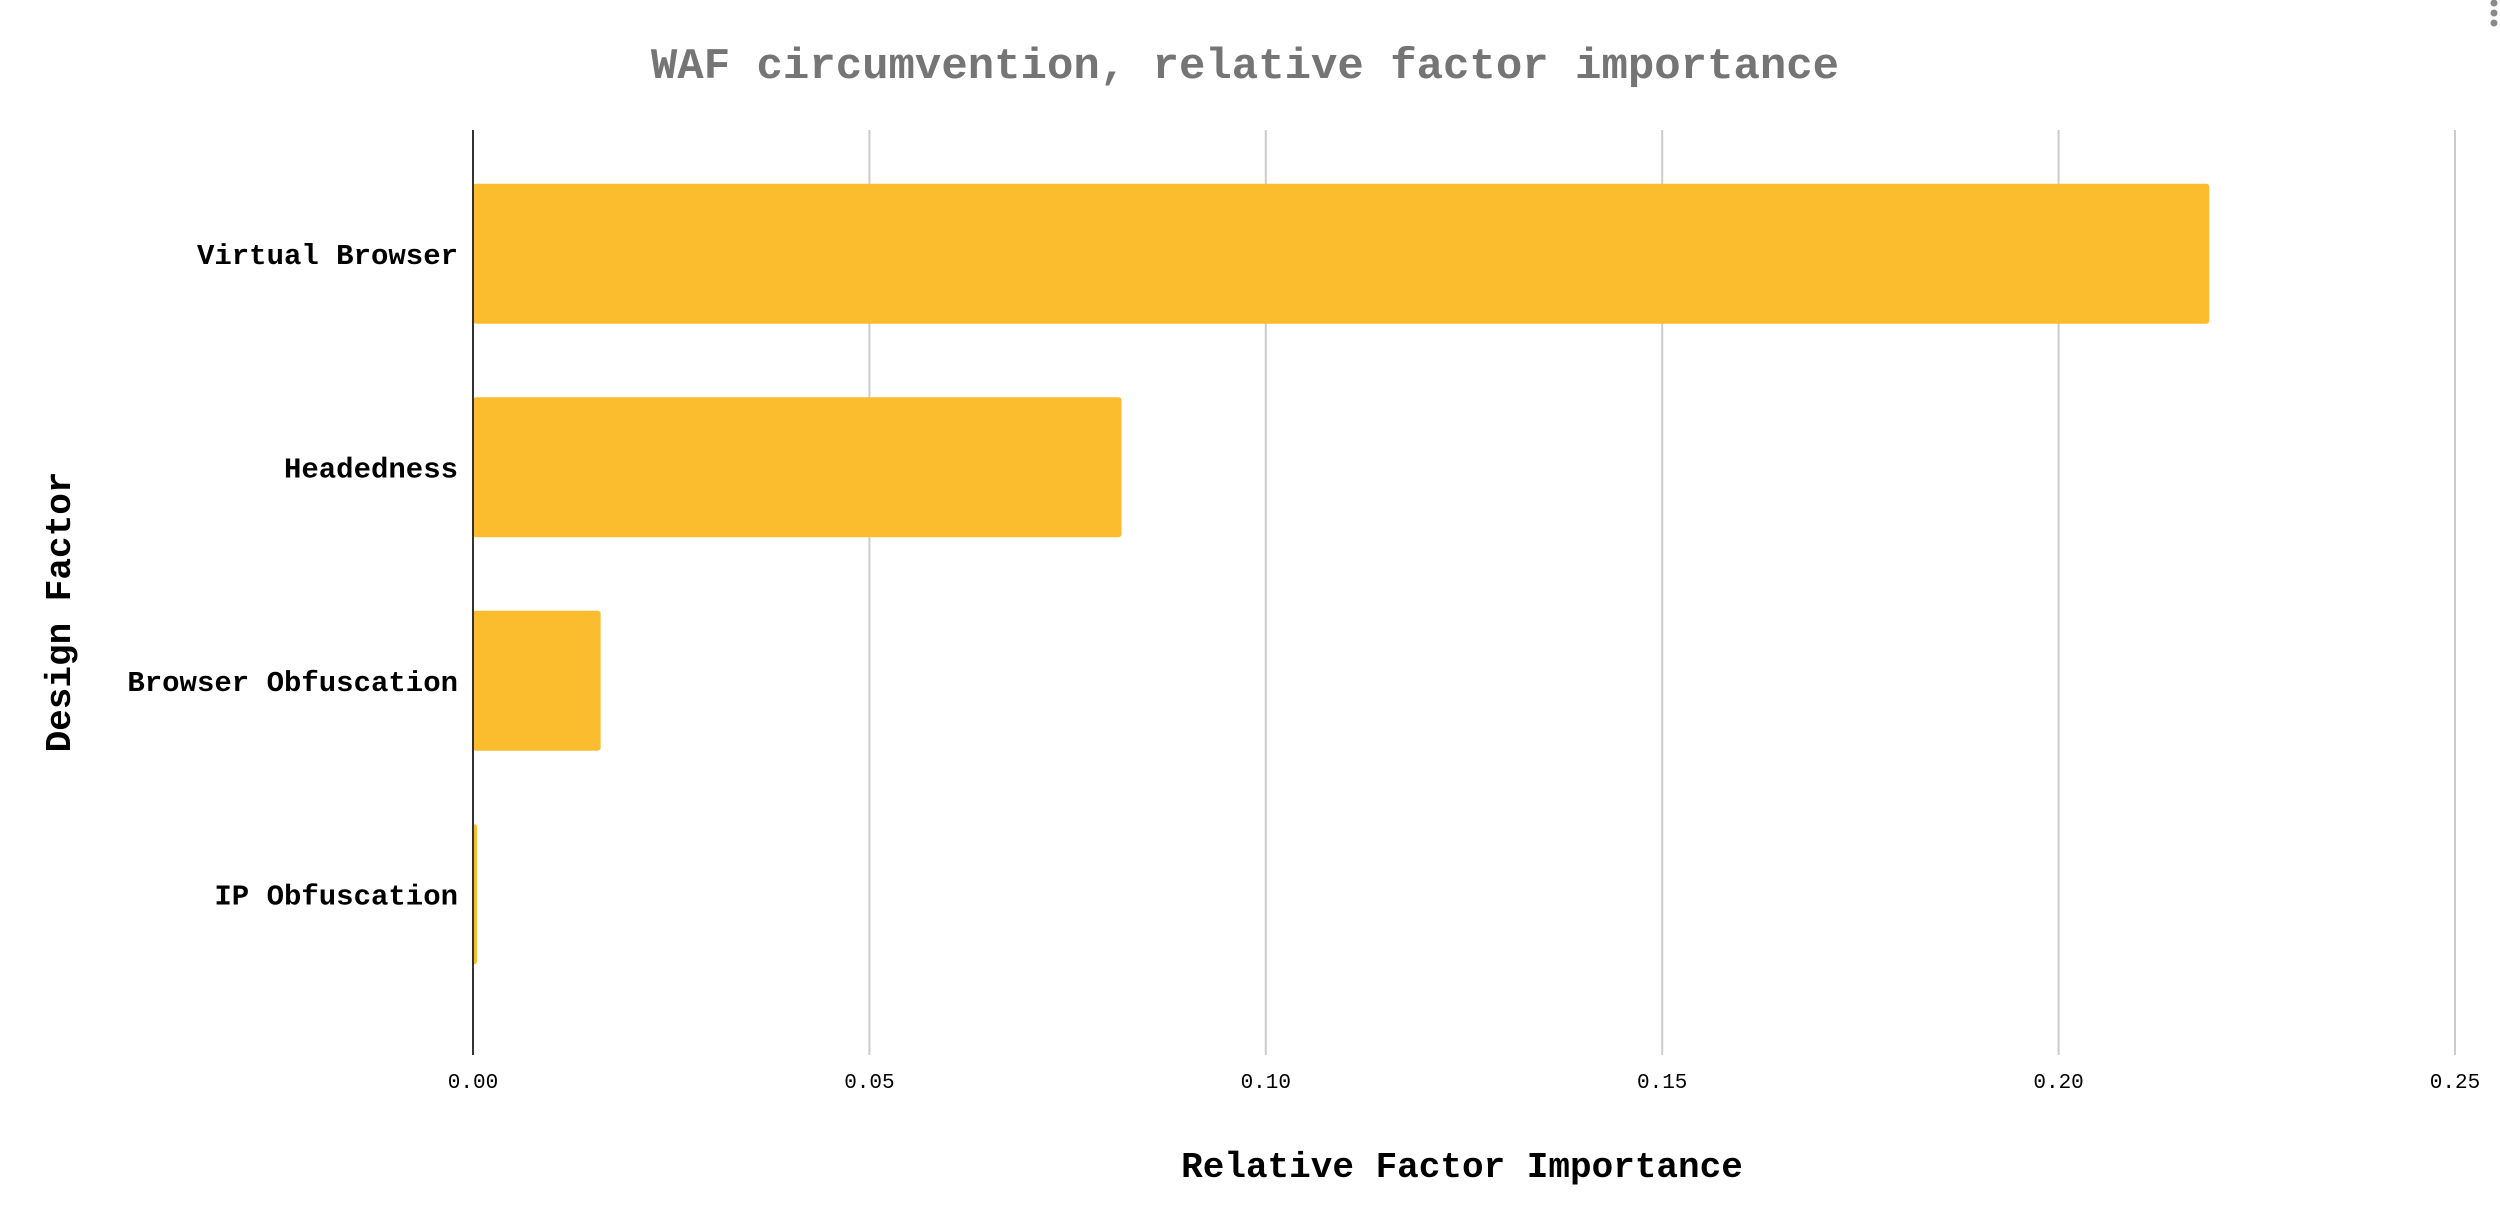 The image size is (2500, 1232). What do you see at coordinates (2494, 13) in the screenshot?
I see `kebab-menu-icon` at bounding box center [2494, 13].